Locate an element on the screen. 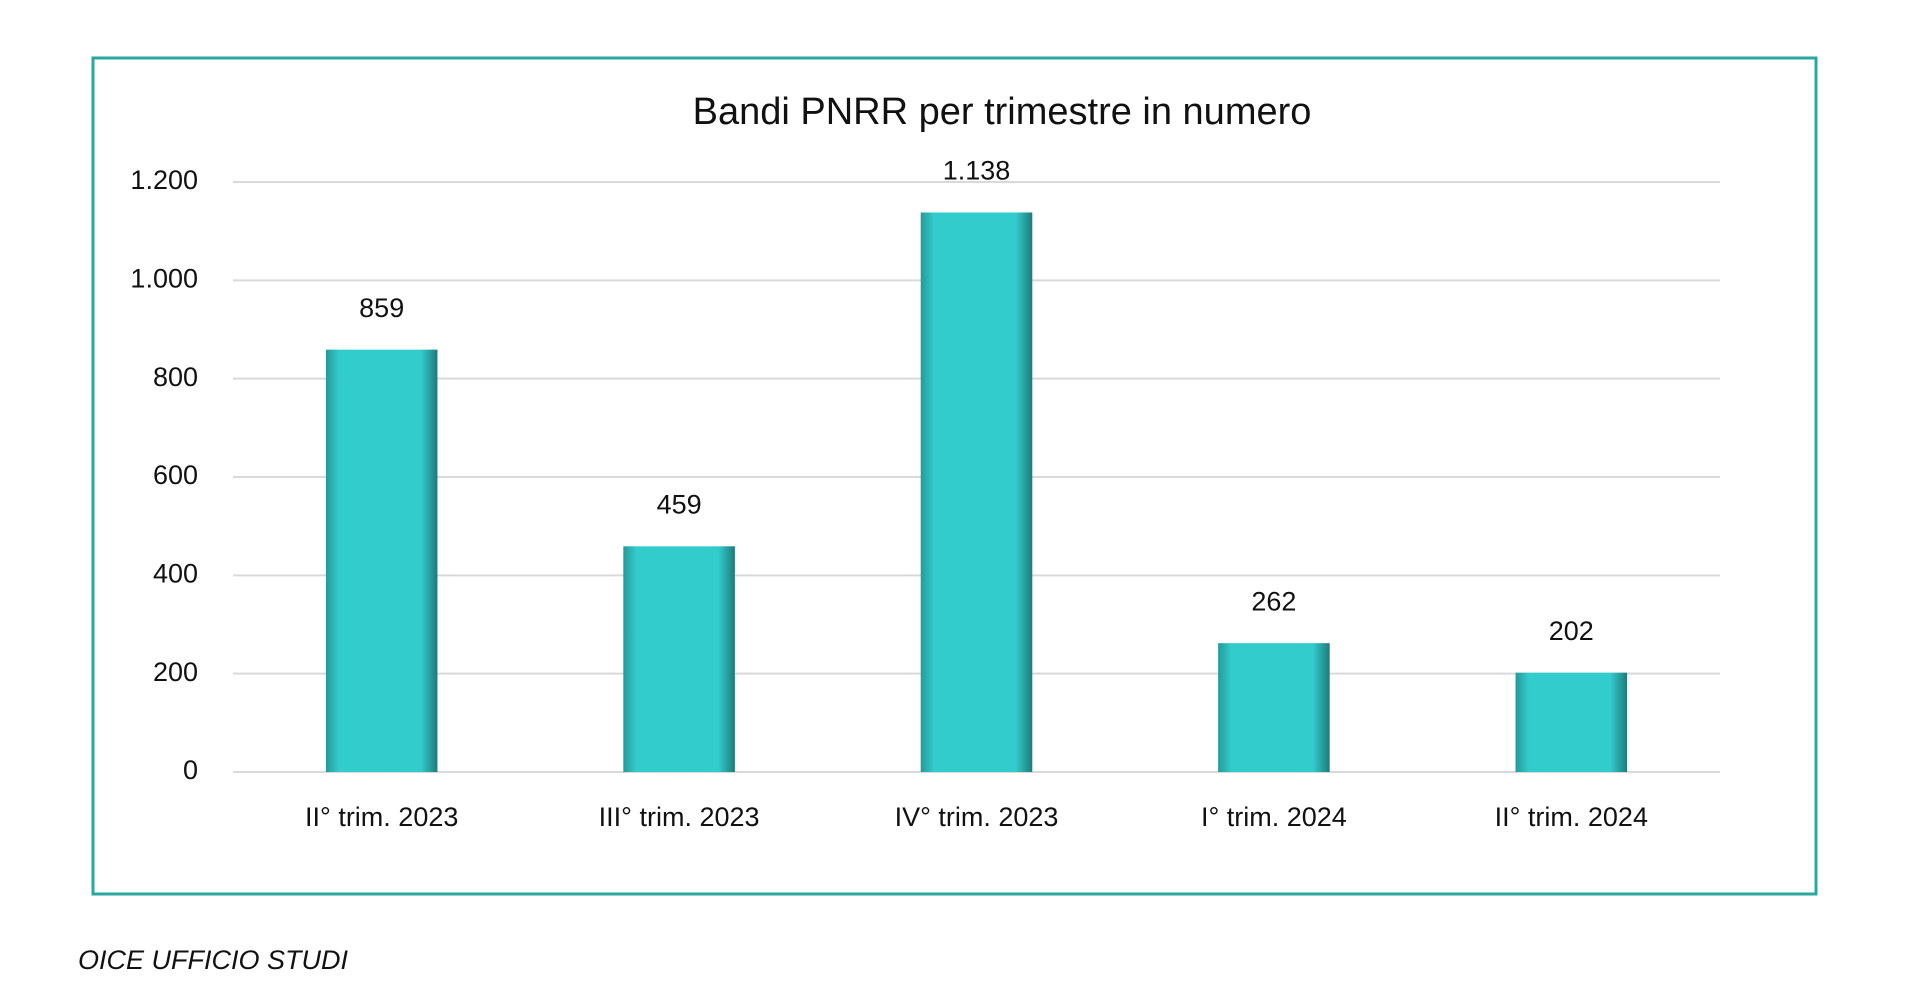  y-tick-label: 400 is located at coordinates (175, 573).